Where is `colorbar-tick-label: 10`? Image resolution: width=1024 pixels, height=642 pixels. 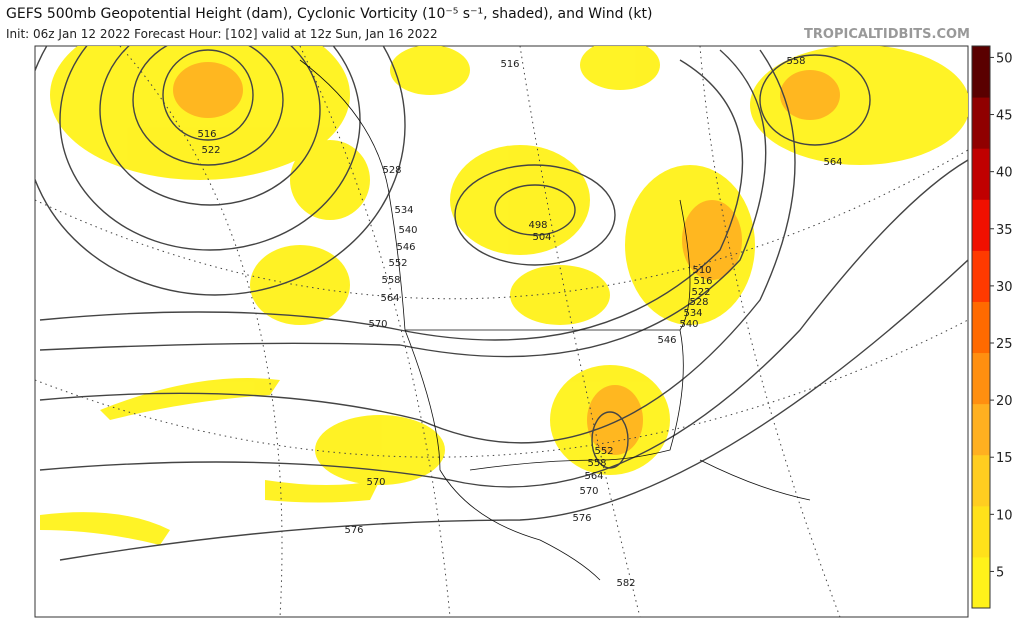
colorbar-tick-label: 10 is located at coordinates (1004, 515).